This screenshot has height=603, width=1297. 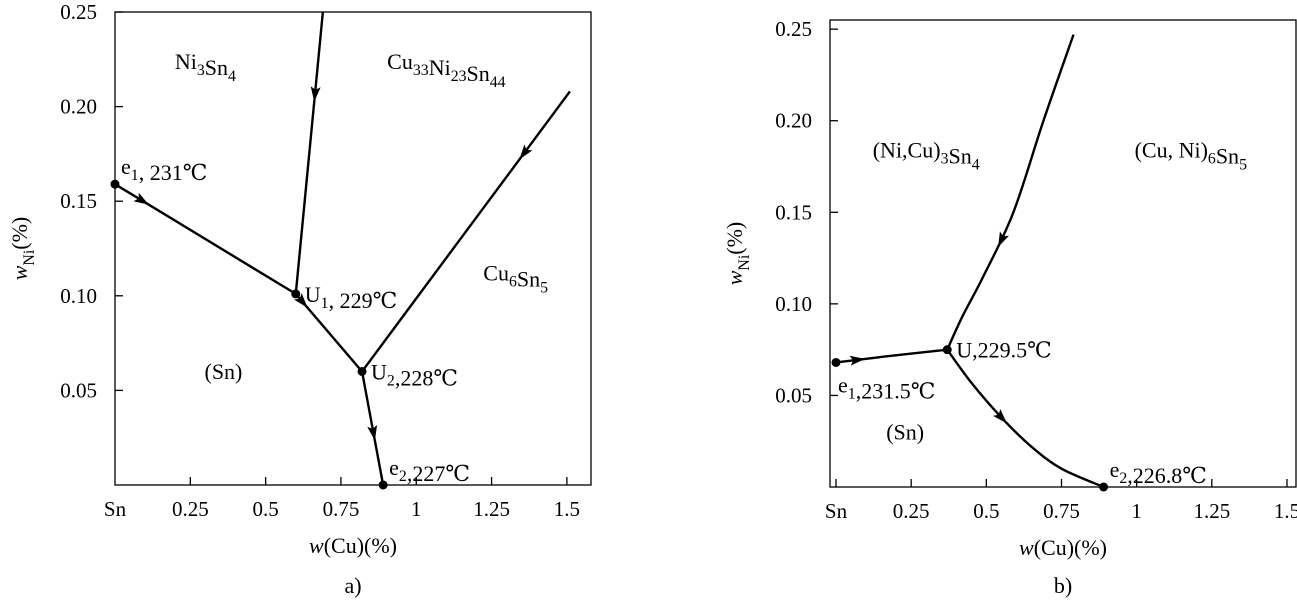 What do you see at coordinates (1004, 350) in the screenshot?
I see `invariant-point-label: U,229.5℃` at bounding box center [1004, 350].